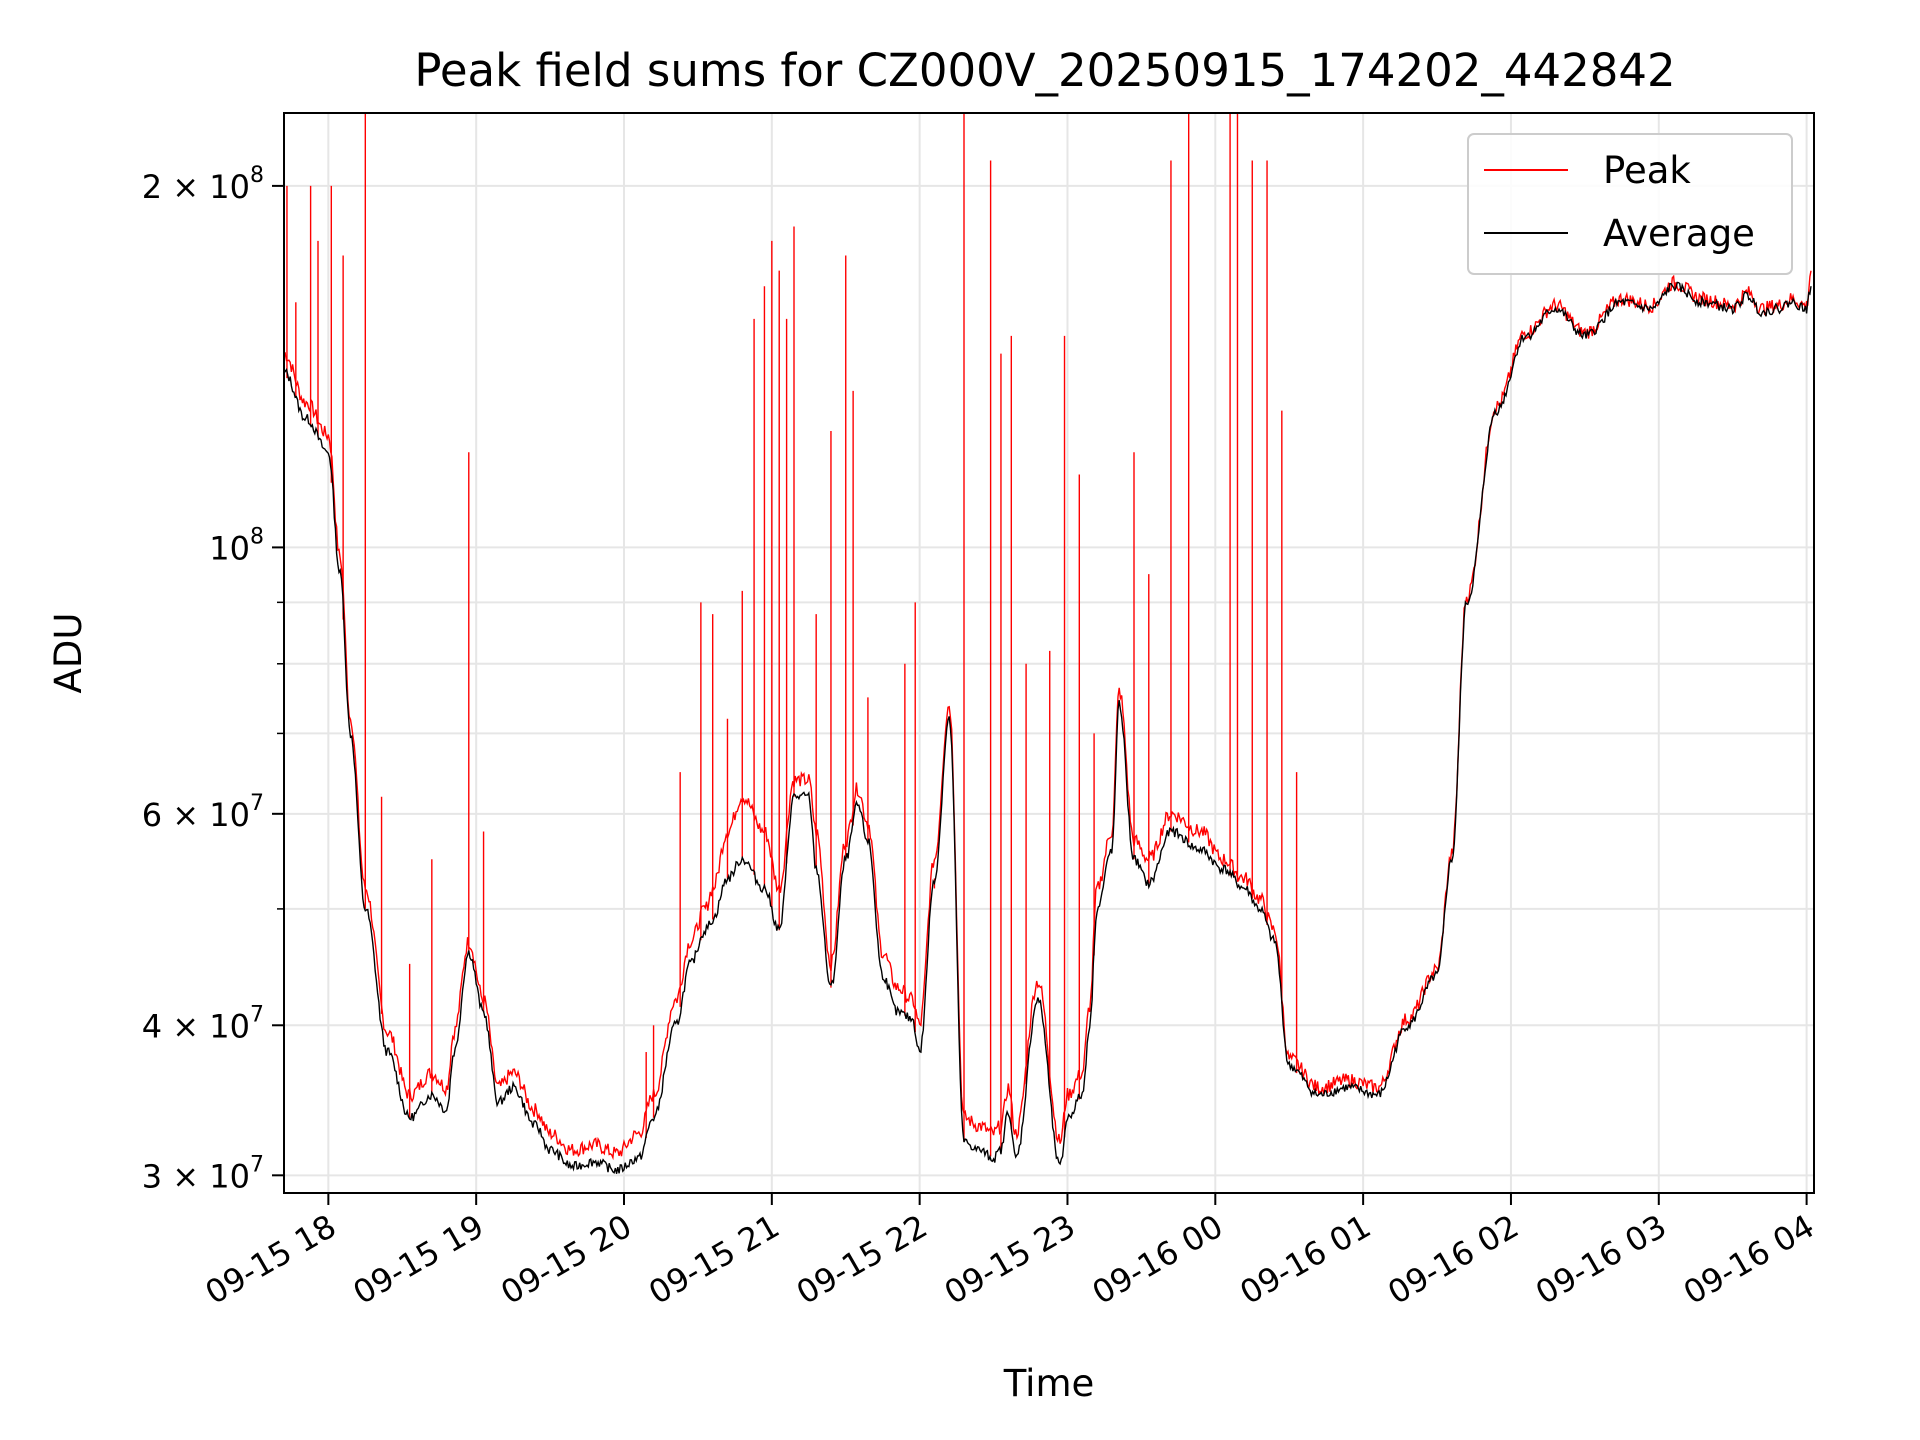 This screenshot has width=1920, height=1440. Describe the element at coordinates (203, 184) in the screenshot. I see `y-tick-label: 2 × 108` at that location.